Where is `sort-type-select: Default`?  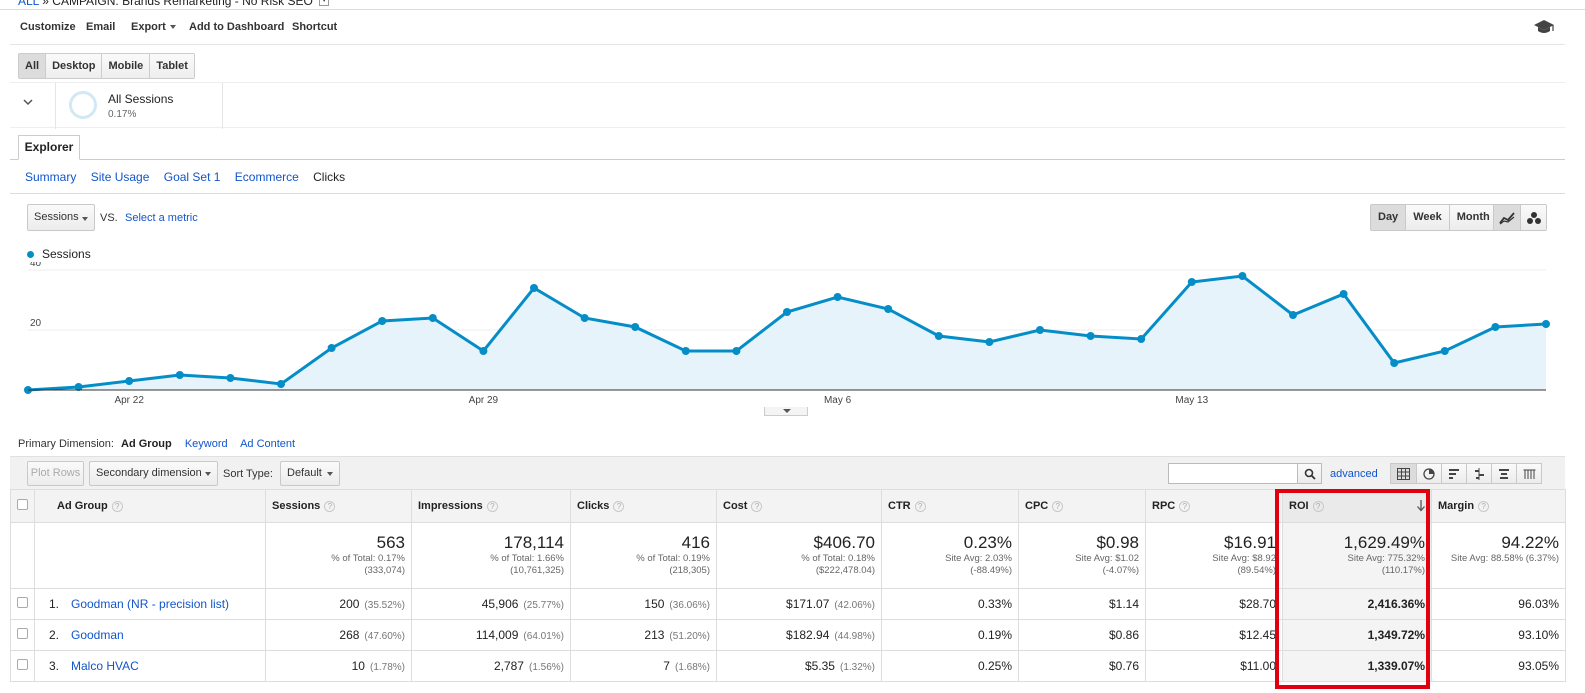
sort-type-select: Default is located at coordinates (310, 473).